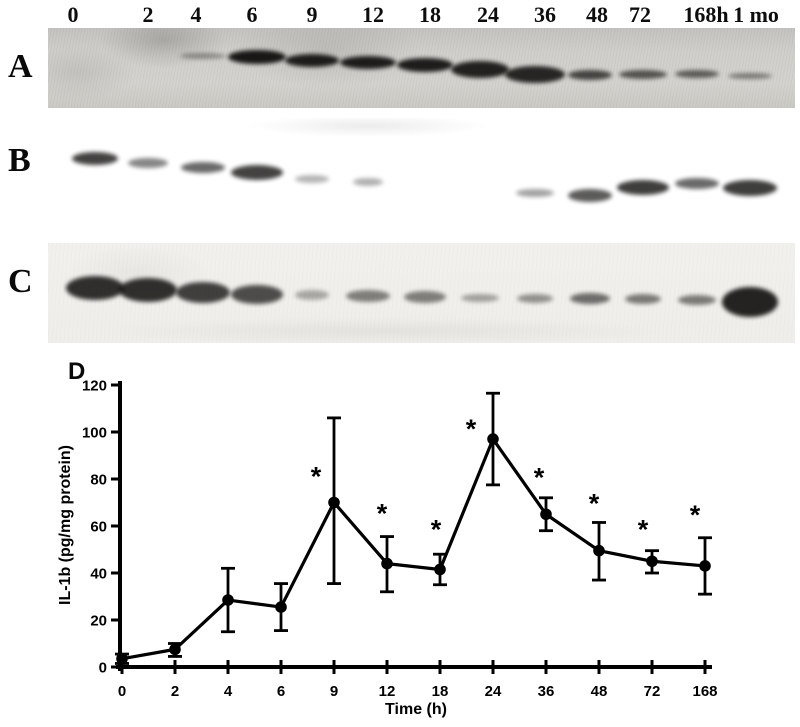 The height and width of the screenshot is (727, 800). What do you see at coordinates (597, 14) in the screenshot?
I see `lane-label-48: 48` at bounding box center [597, 14].